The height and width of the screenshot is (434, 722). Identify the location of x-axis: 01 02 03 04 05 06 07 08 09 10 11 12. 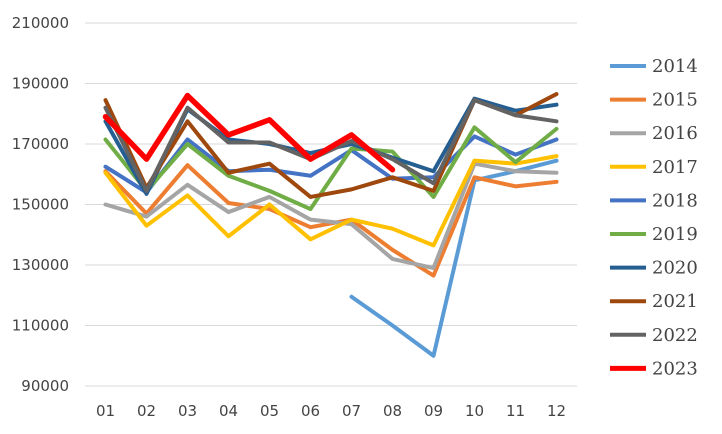
(331, 411).